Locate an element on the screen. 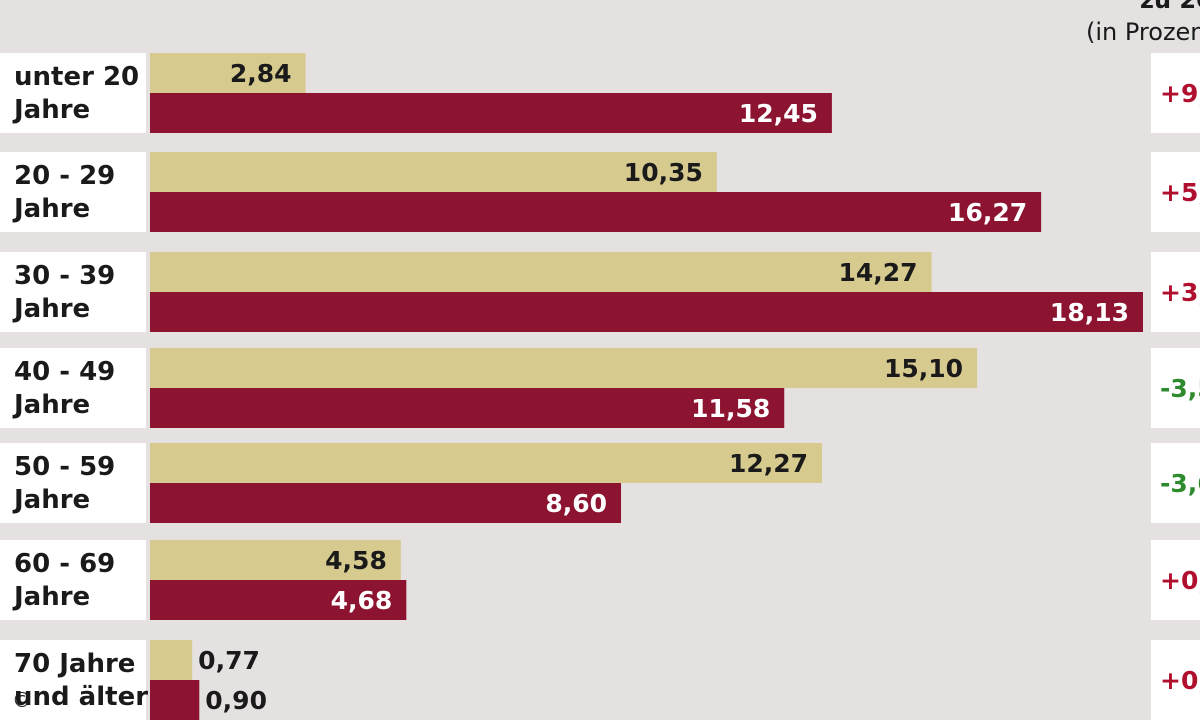 This screenshot has height=720, width=1200. data-label: 18,13 is located at coordinates (1089, 312).